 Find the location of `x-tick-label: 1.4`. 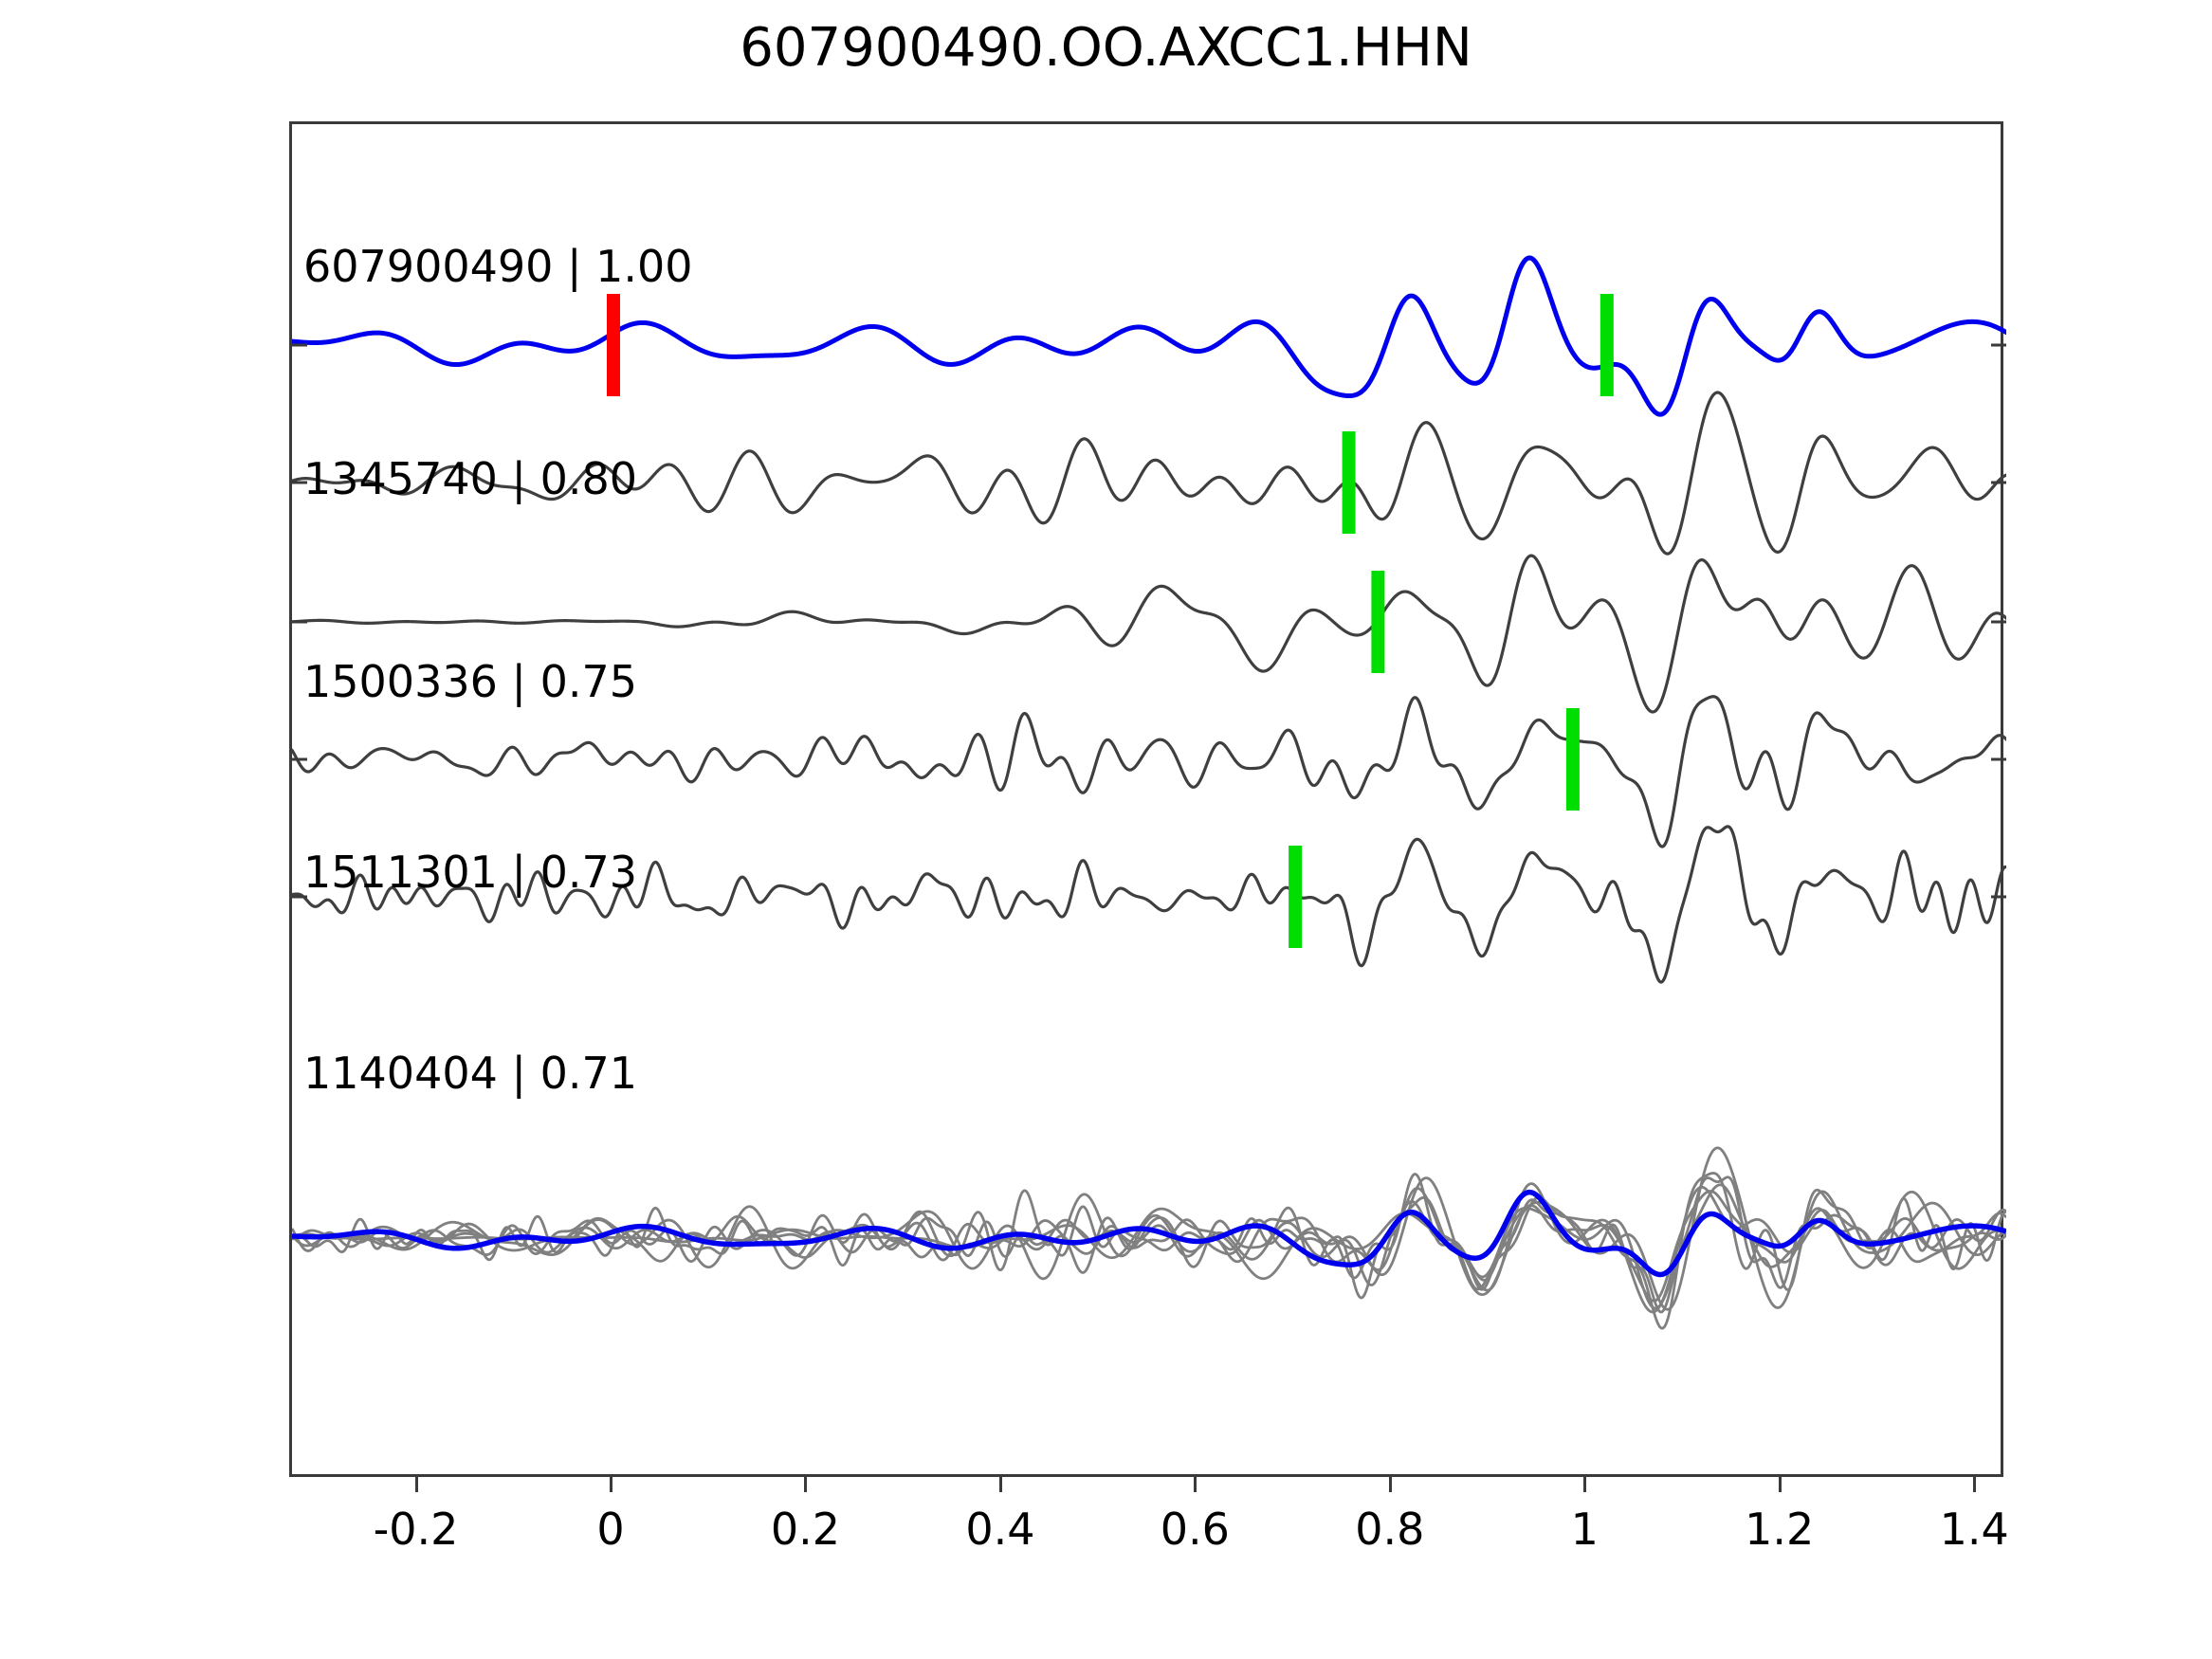

x-tick-label: 1.4 is located at coordinates (1974, 1529).